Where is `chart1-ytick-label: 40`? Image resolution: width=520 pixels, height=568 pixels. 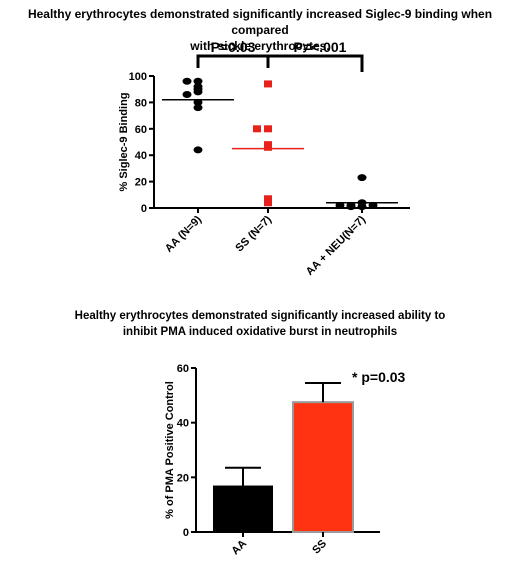 chart1-ytick-label: 40 is located at coordinates (141, 156).